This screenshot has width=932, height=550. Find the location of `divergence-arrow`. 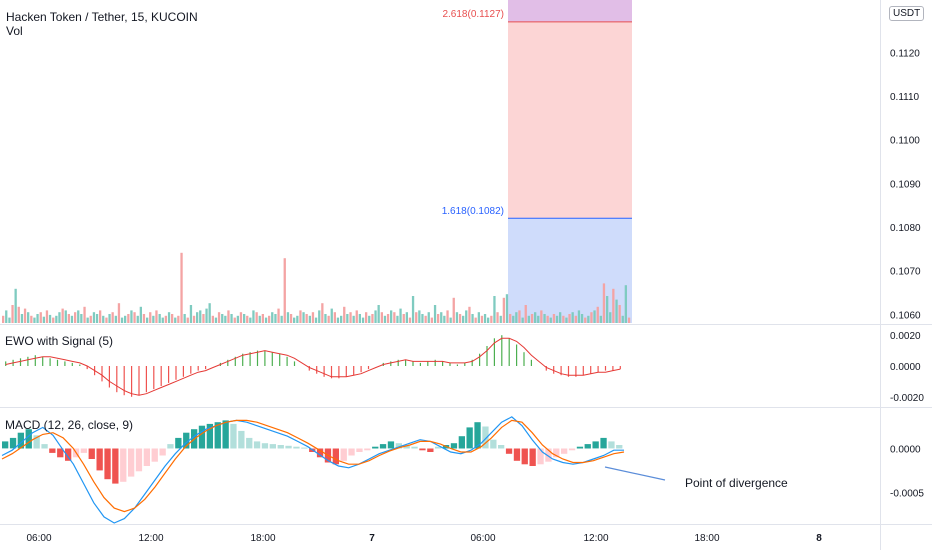

divergence-arrow is located at coordinates (635, 473).